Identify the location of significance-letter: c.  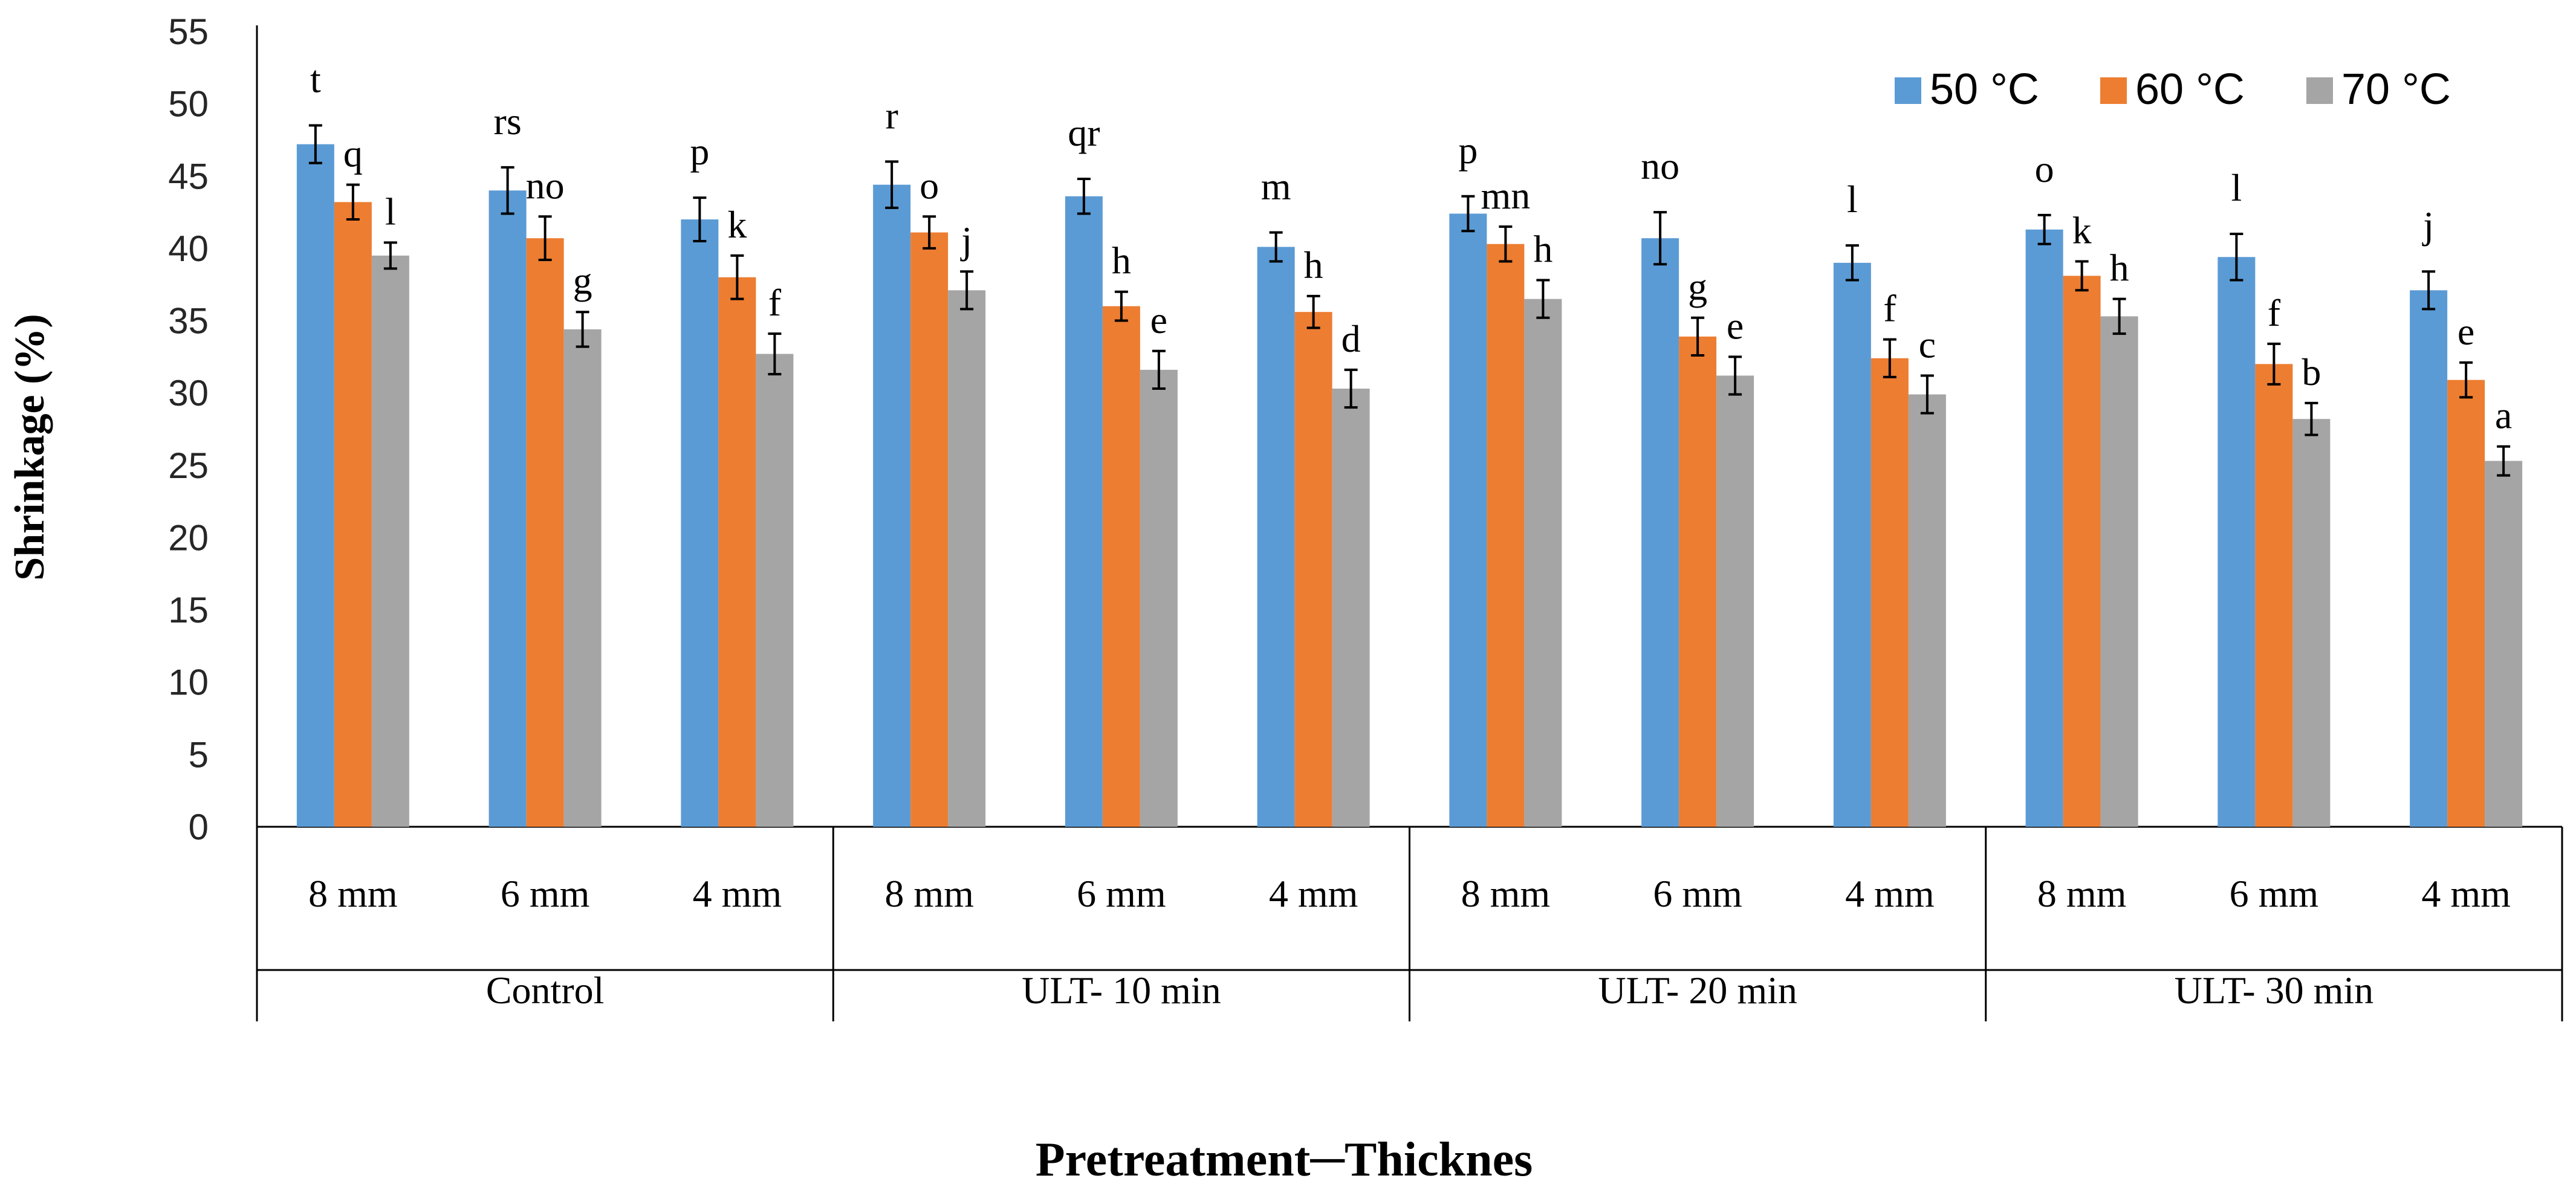
(1928, 345).